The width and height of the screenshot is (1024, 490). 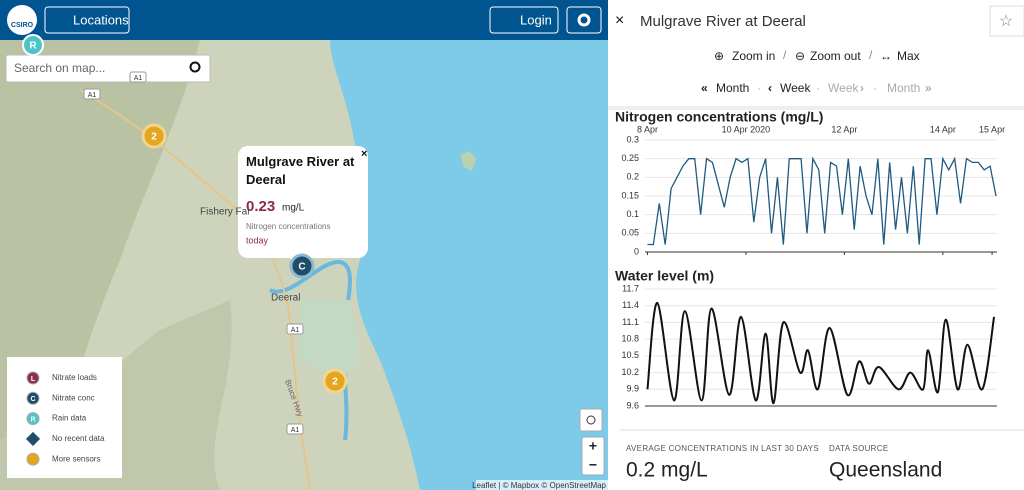 What do you see at coordinates (844, 129) in the screenshot?
I see `x-tick-label: 12 Apr` at bounding box center [844, 129].